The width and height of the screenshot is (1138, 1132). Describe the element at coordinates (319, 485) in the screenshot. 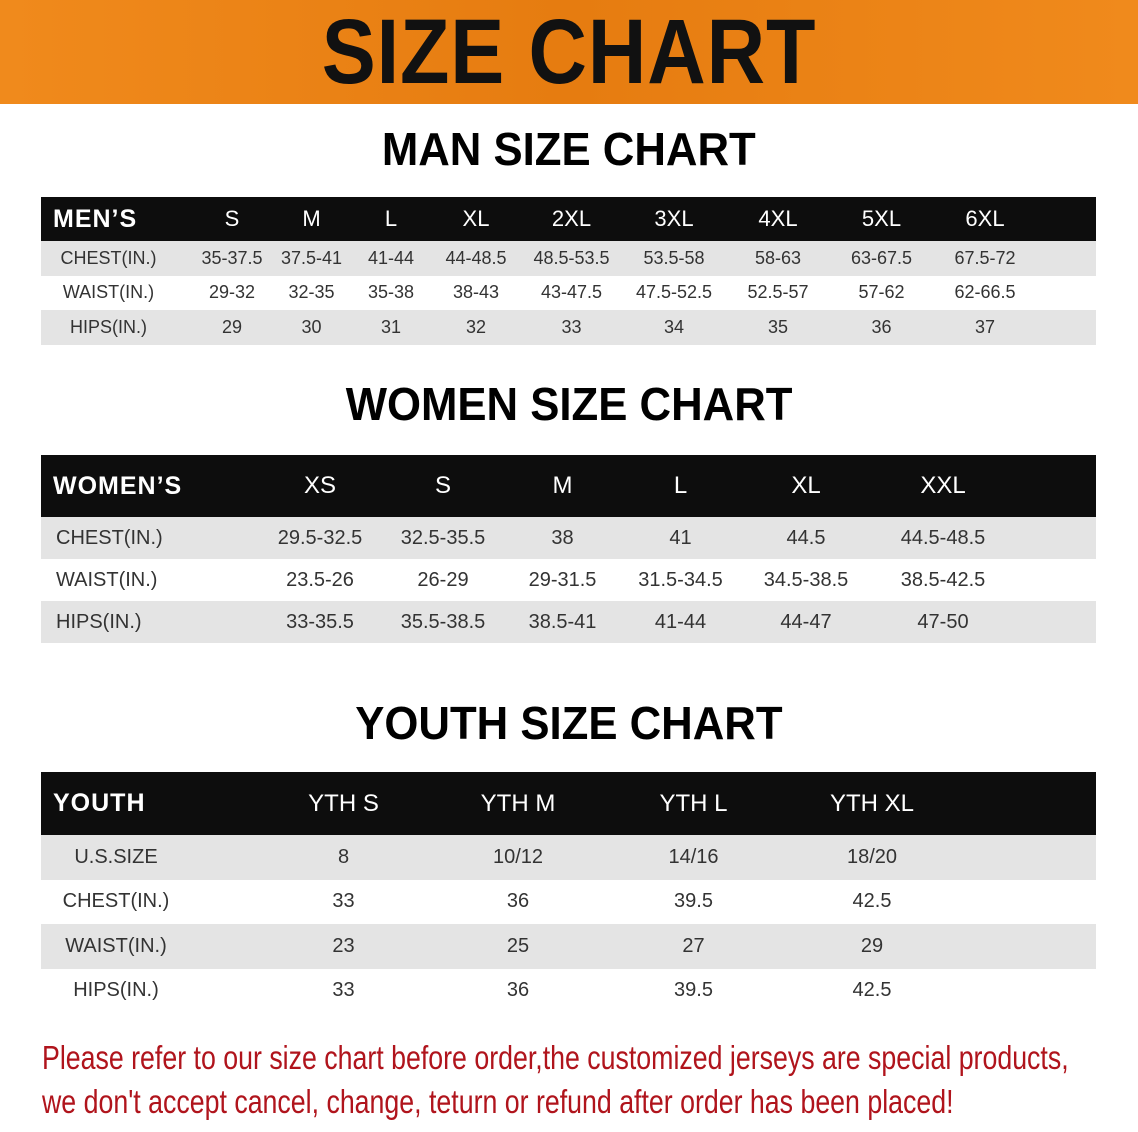

I see `cell: XS` at that location.